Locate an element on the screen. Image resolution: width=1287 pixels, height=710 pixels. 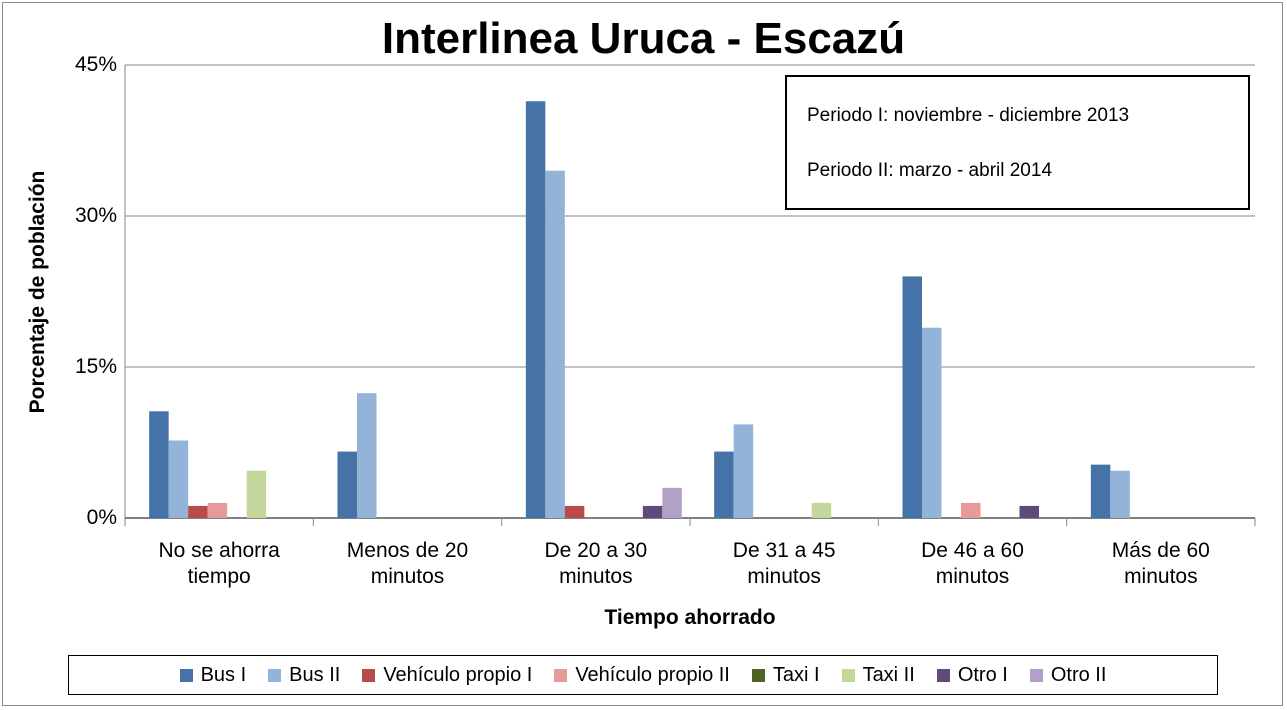
legend-item: Bus I is located at coordinates (213, 675).